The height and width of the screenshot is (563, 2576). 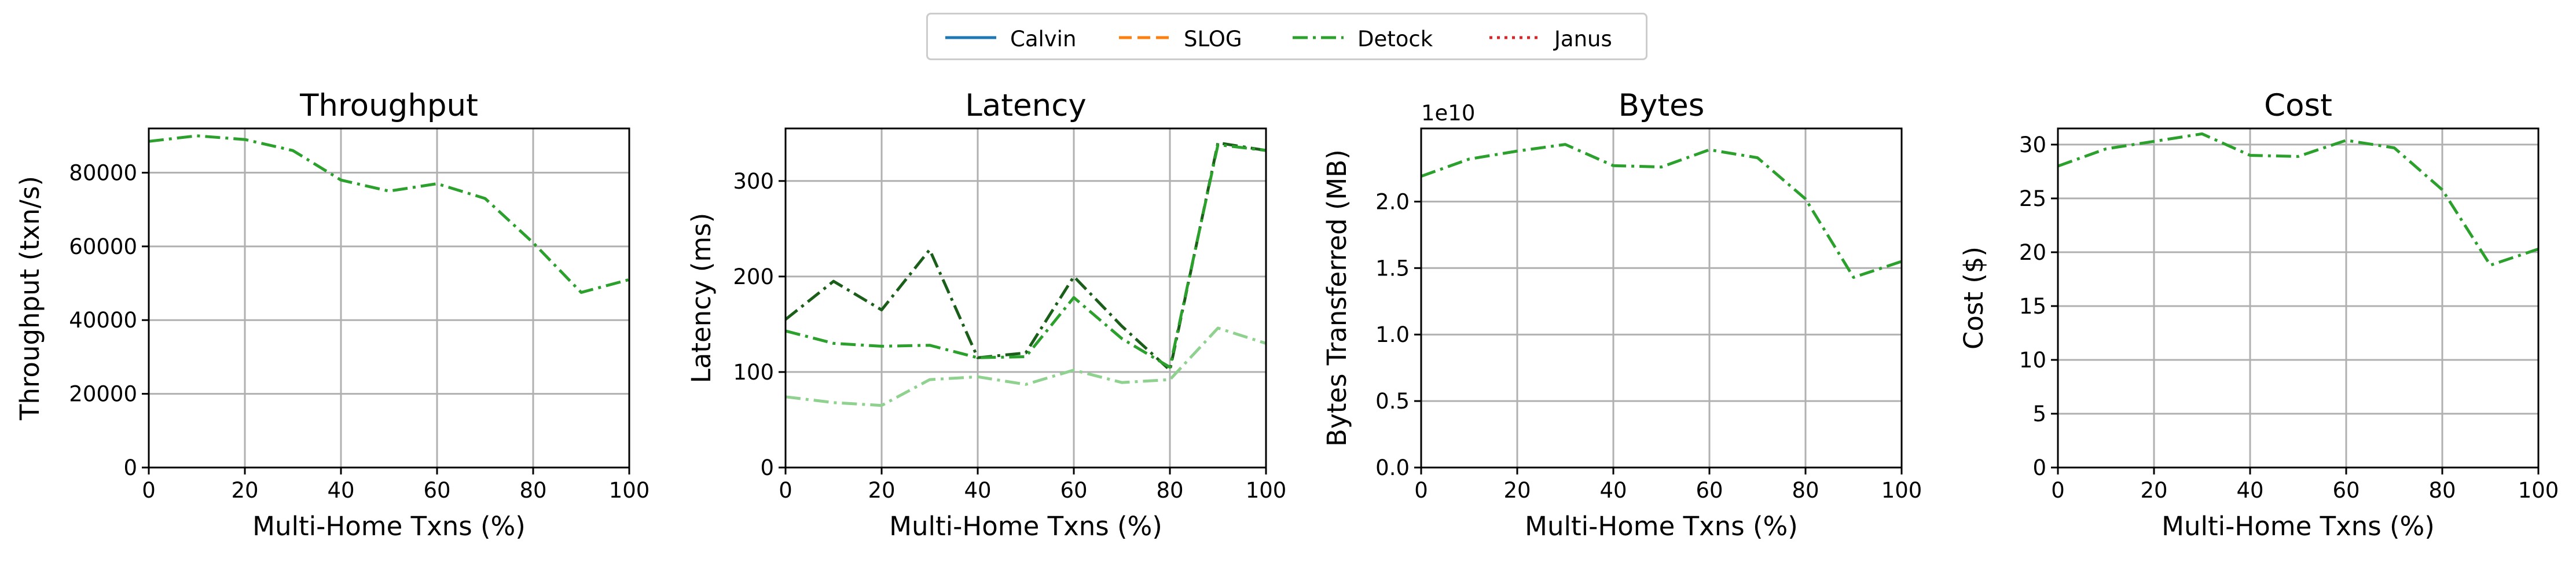 I want to click on legend-label: SLOG, so click(x=1213, y=39).